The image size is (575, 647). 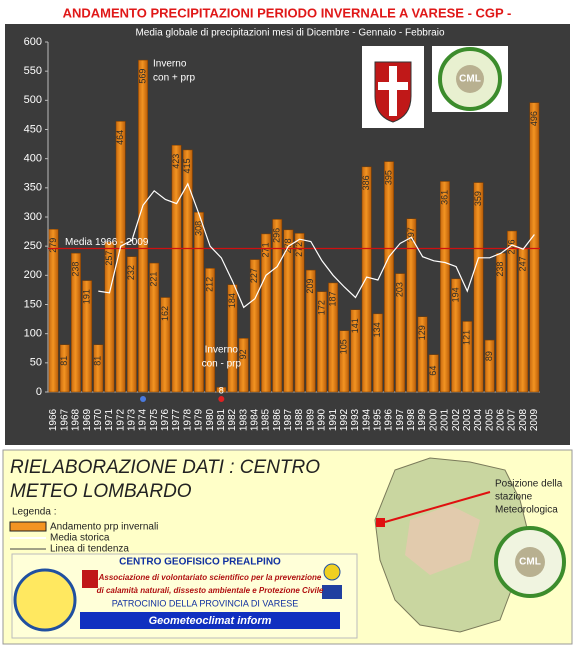 I want to click on x-tick-label: 2007, so click(x=512, y=419).